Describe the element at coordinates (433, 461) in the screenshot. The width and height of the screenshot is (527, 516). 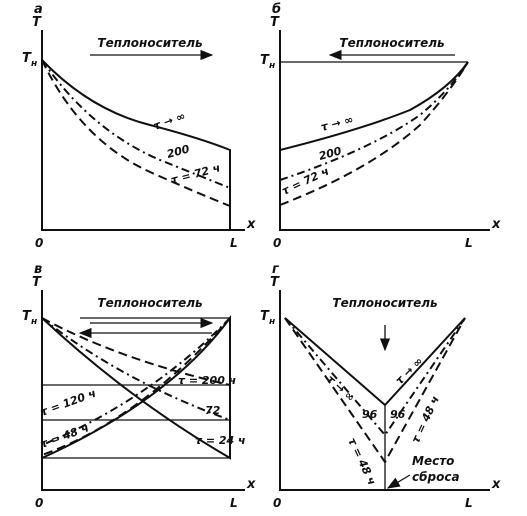
I see `outlet-label: Место` at that location.